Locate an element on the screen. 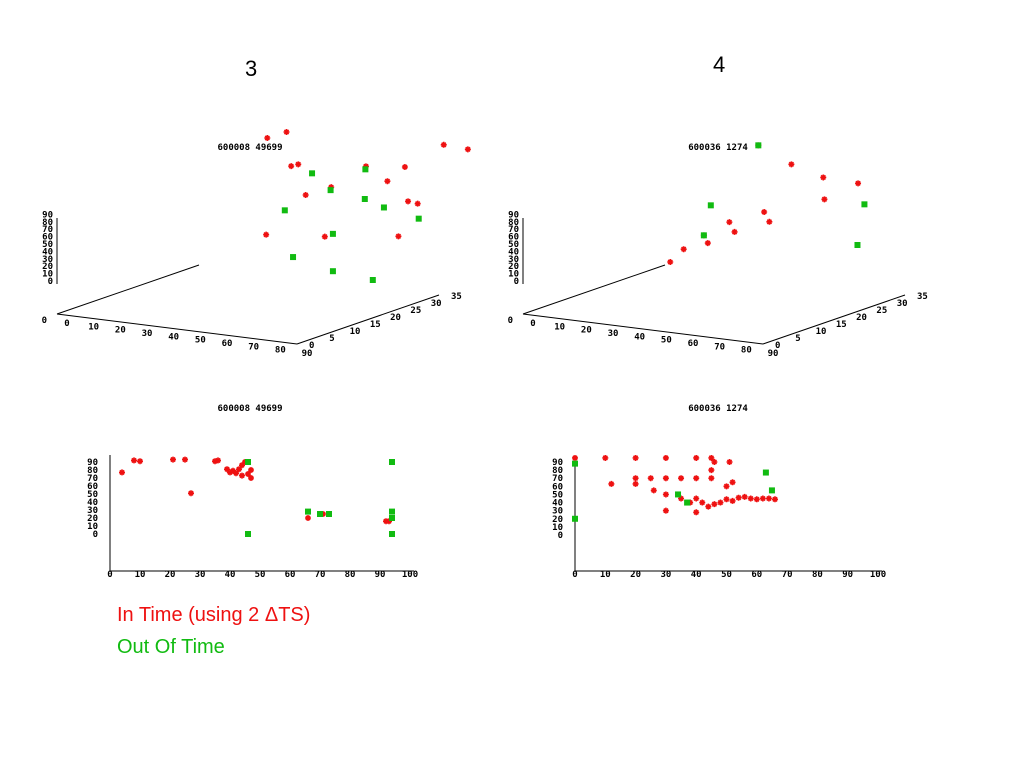 Image resolution: width=1024 pixels, height=768 pixels. x-tick-label: 10 is located at coordinates (93, 327).